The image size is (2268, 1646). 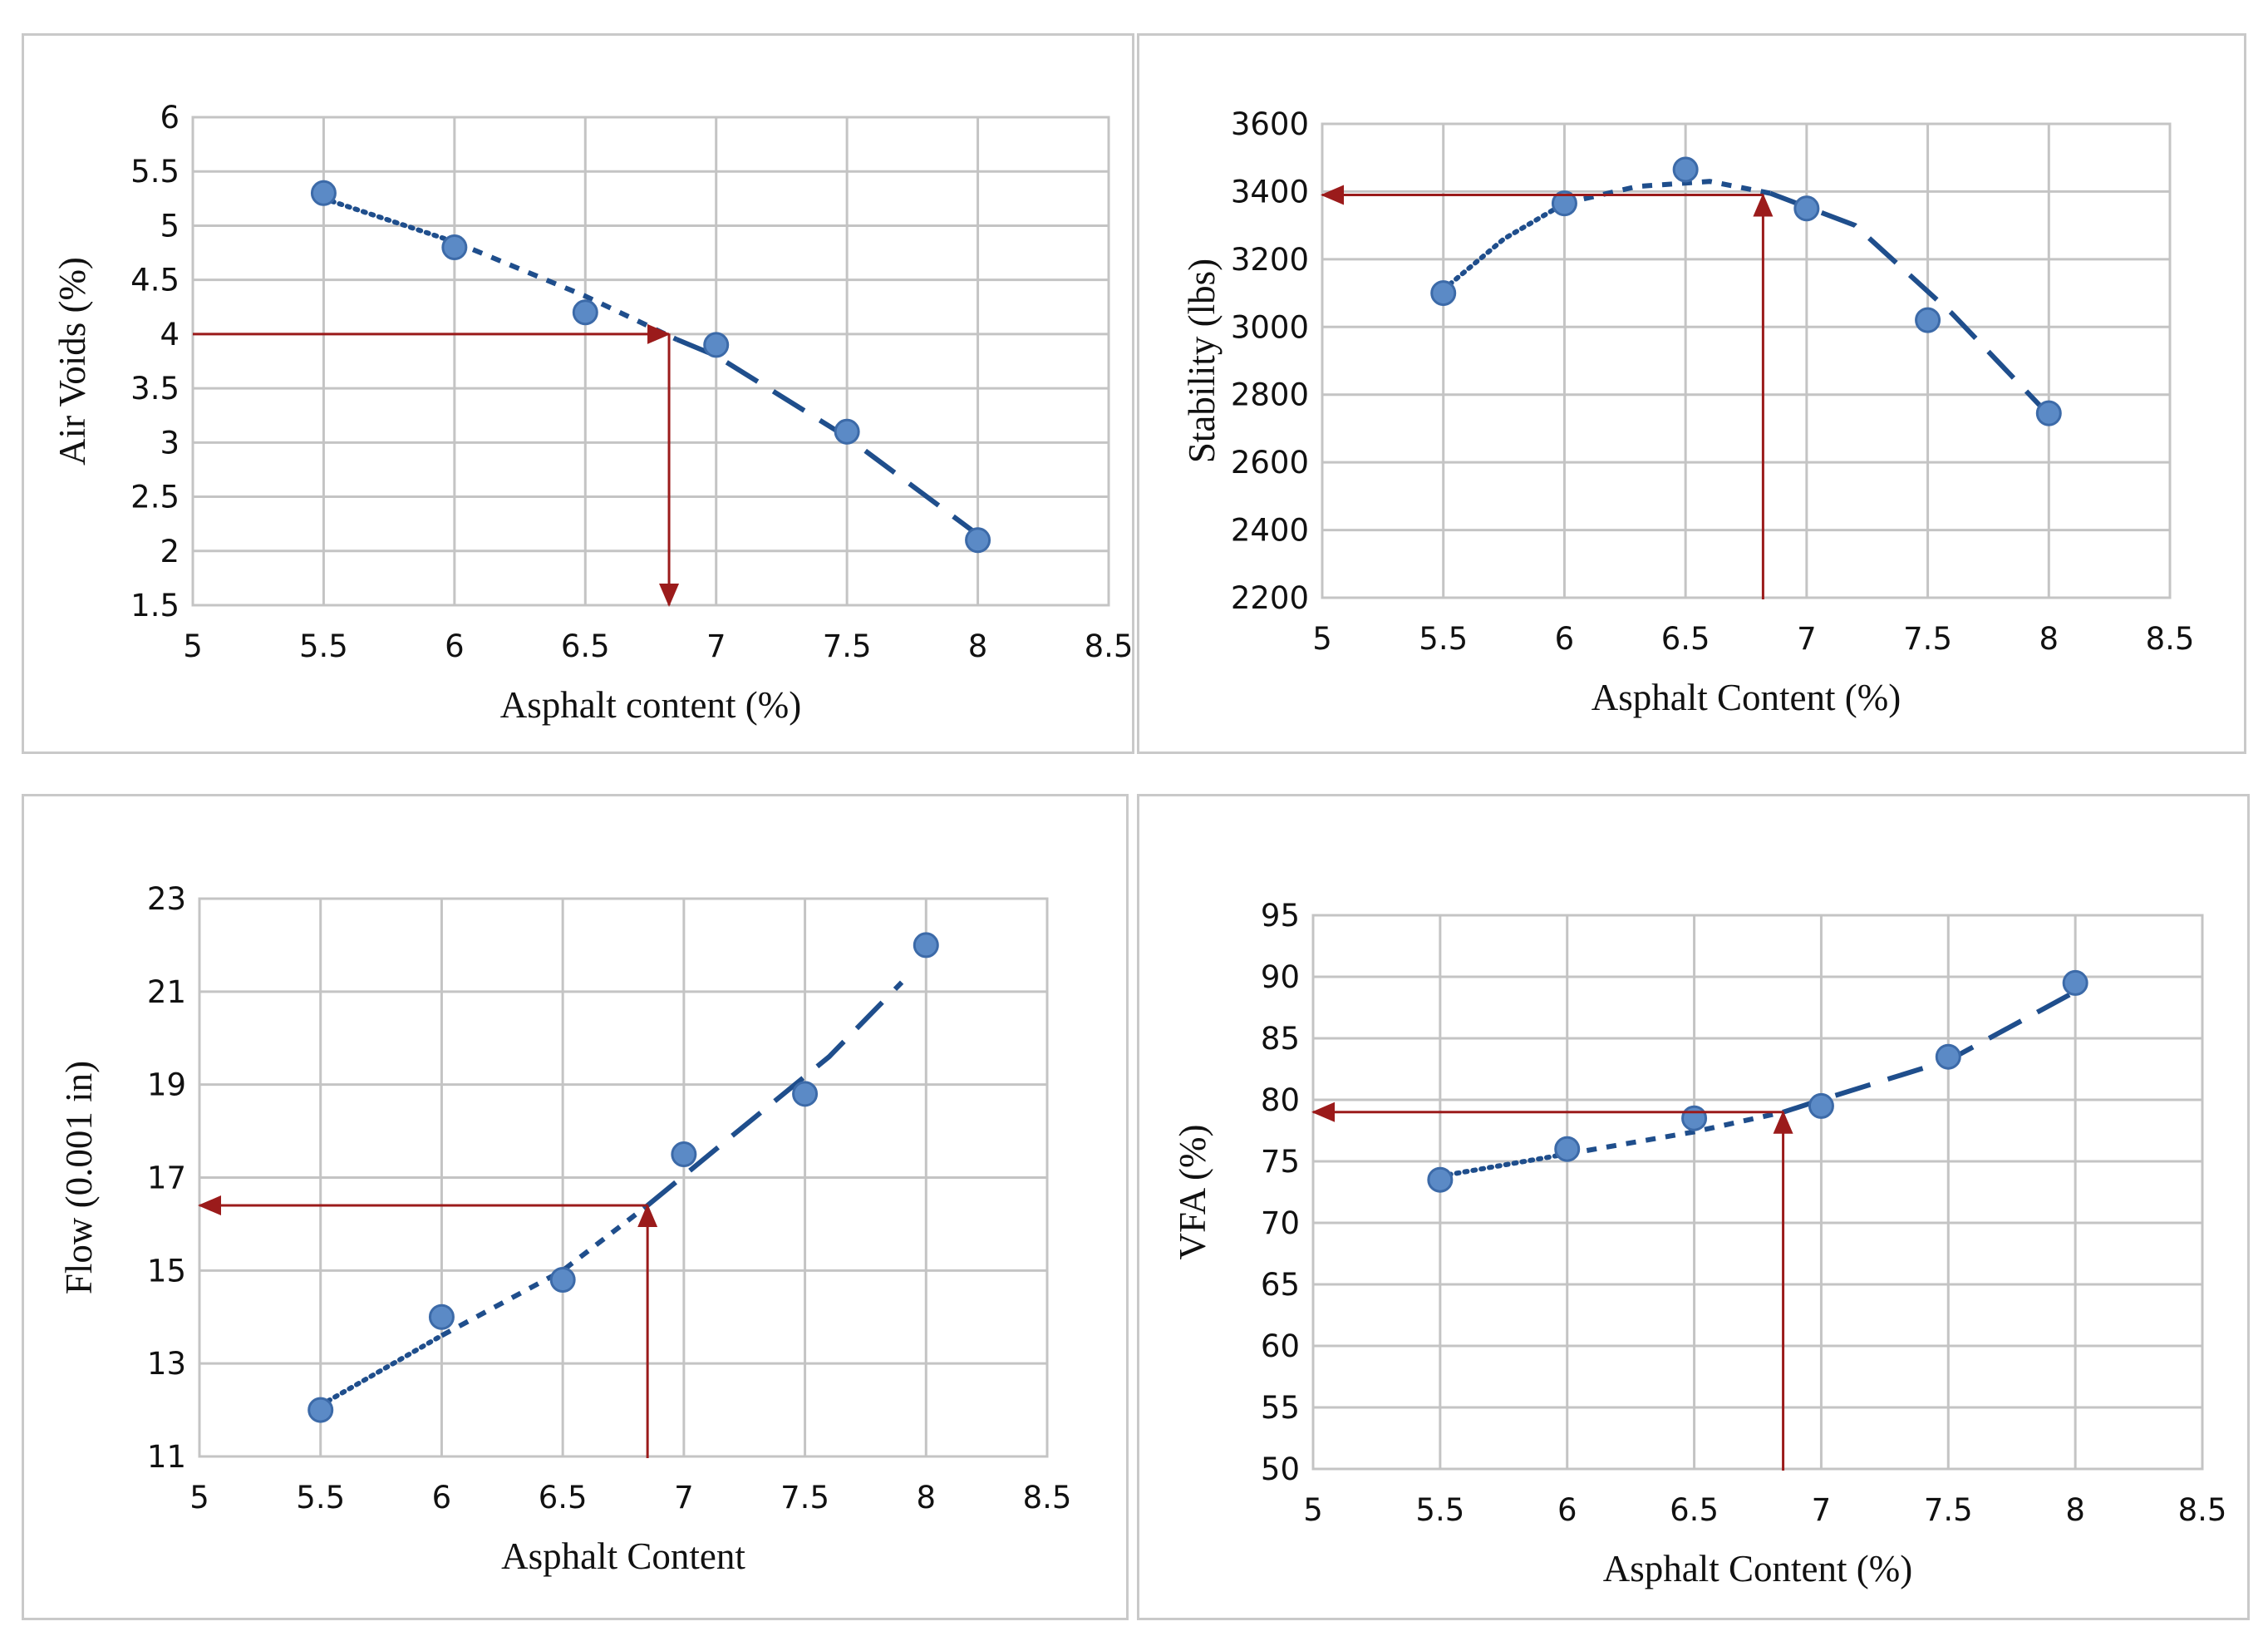 What do you see at coordinates (166, 1085) in the screenshot?
I see `y-tick-label: 19` at bounding box center [166, 1085].